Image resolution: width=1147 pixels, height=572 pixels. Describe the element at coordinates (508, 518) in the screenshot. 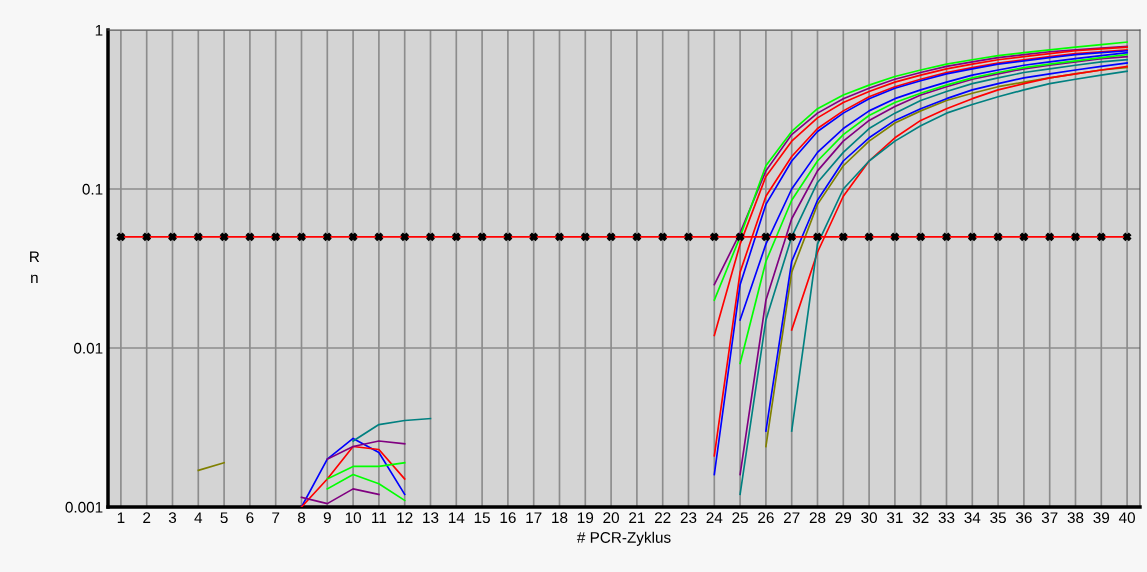

I see `x-tick-label: 16` at that location.